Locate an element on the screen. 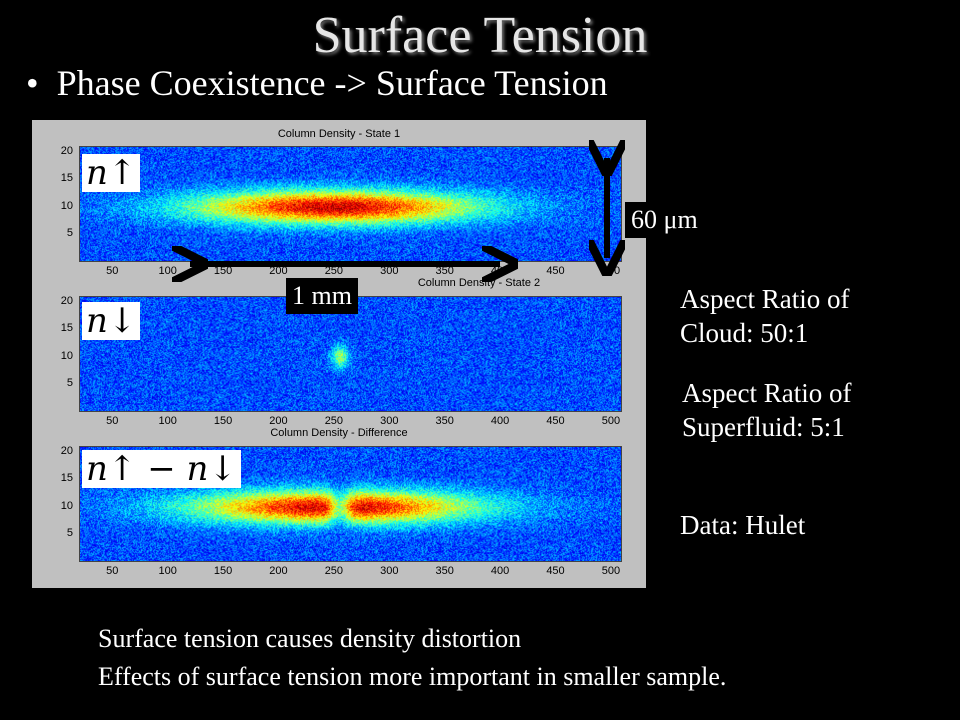 The image size is (960, 720). panel-2-heatmap is located at coordinates (350, 354).